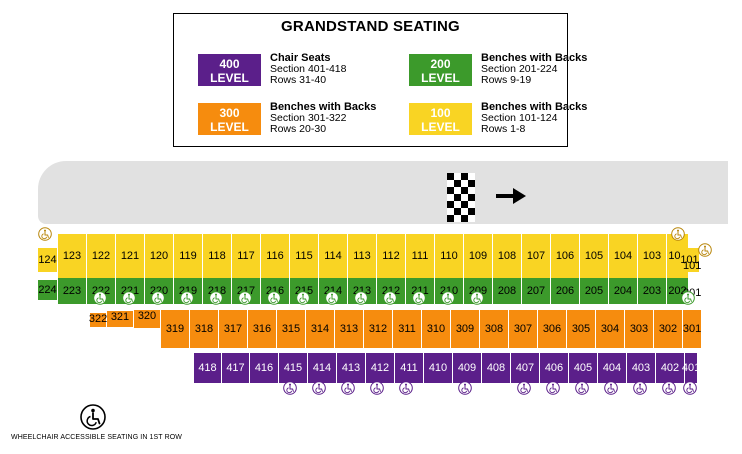 The width and height of the screenshot is (742, 454). Describe the element at coordinates (449, 256) in the screenshot. I see `section-110: 110` at that location.